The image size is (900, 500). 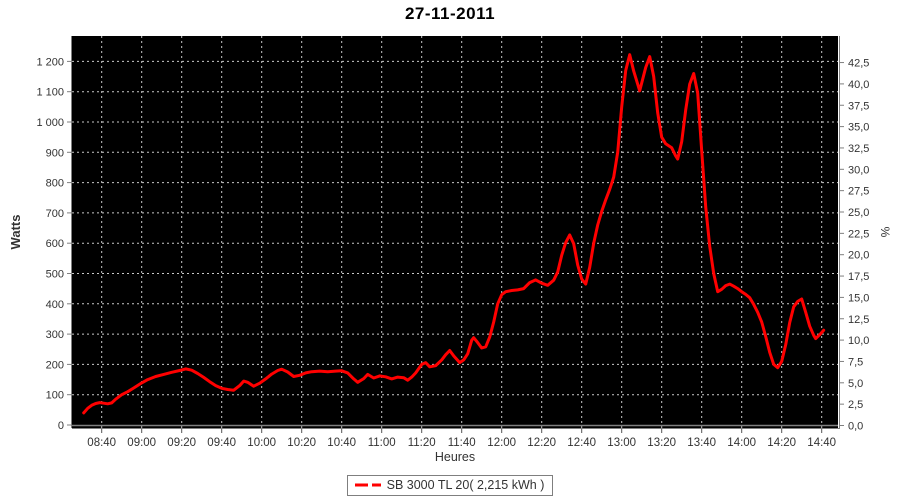 What do you see at coordinates (15, 232) in the screenshot?
I see `y-left-axis-title: Watts` at bounding box center [15, 232].